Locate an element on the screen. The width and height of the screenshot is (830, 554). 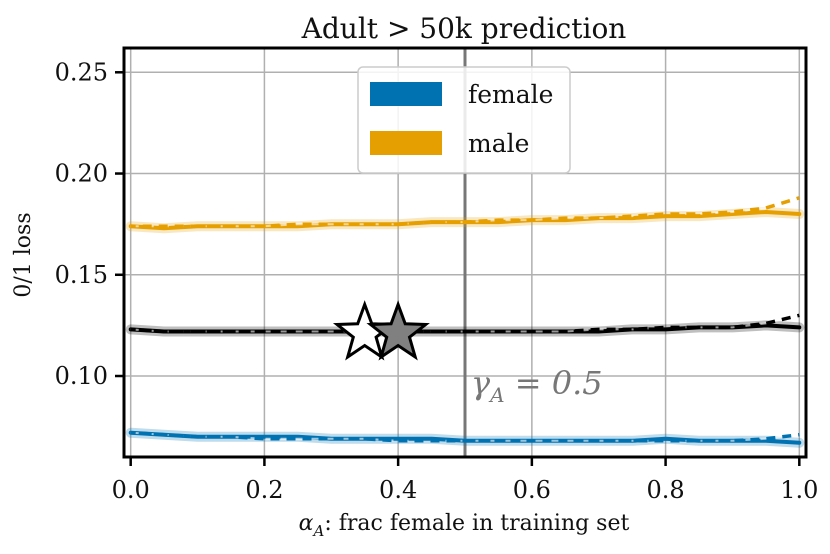
legend: female male is located at coordinates (464, 120).